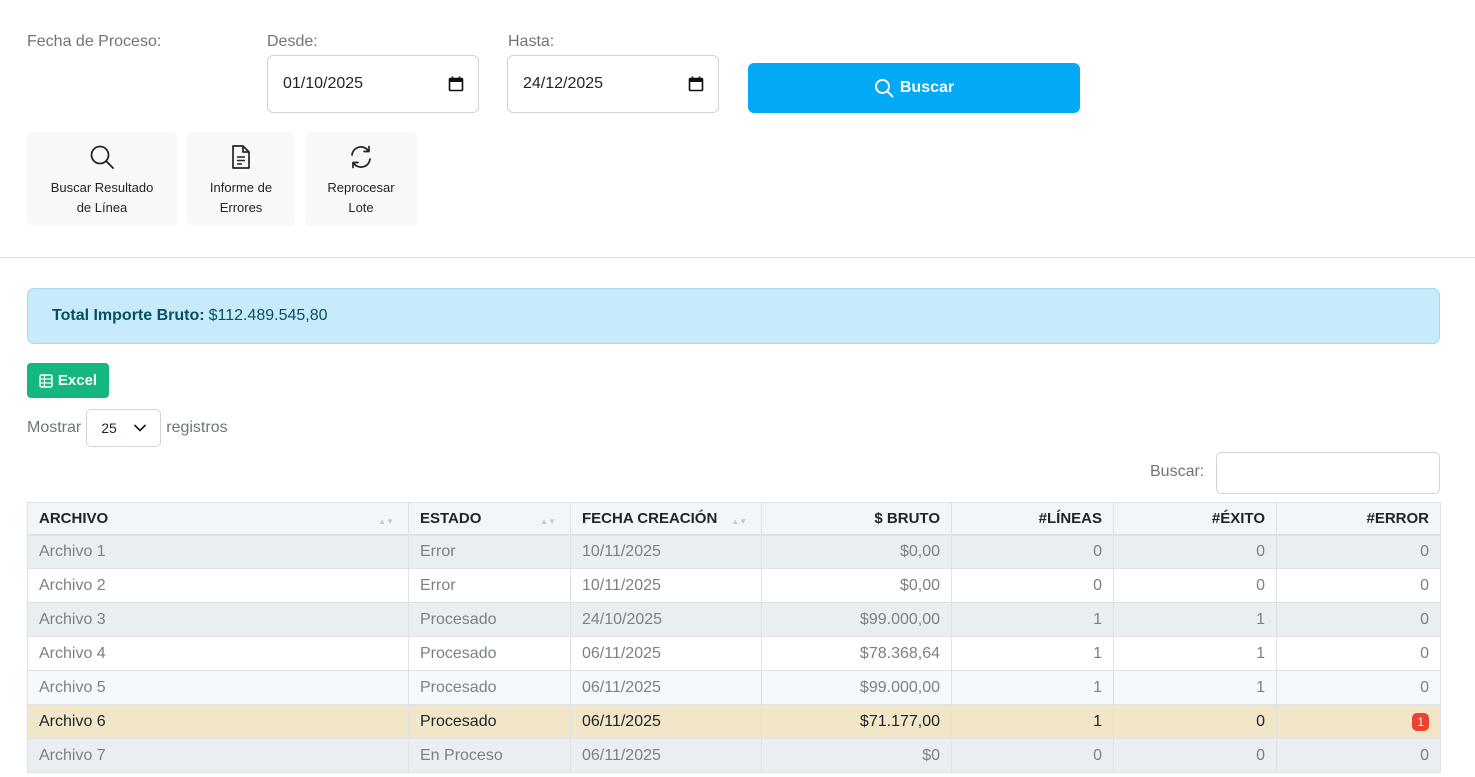 The height and width of the screenshot is (777, 1475). What do you see at coordinates (54, 427) in the screenshot?
I see `mostrar-label: Mostrar` at bounding box center [54, 427].